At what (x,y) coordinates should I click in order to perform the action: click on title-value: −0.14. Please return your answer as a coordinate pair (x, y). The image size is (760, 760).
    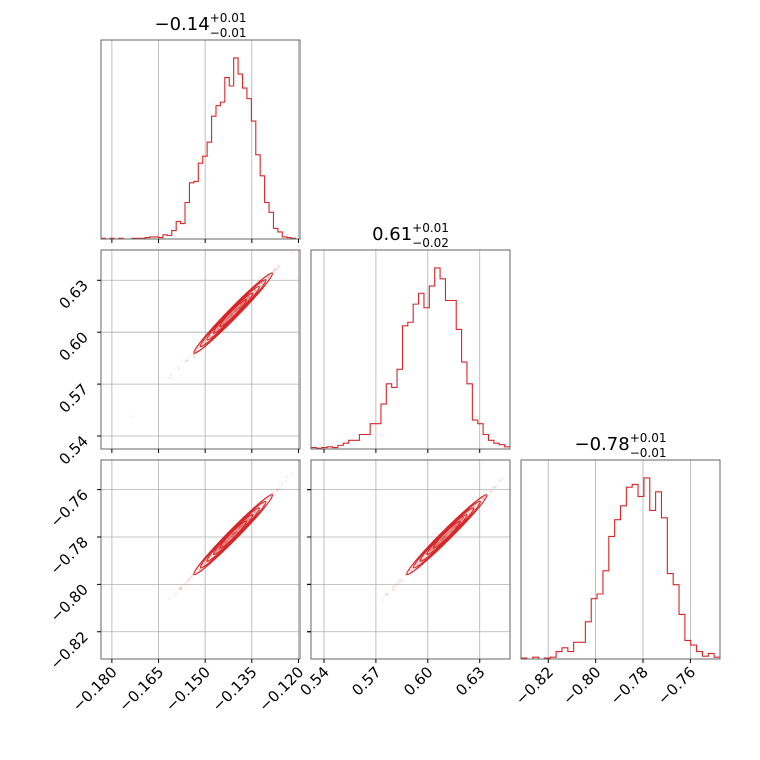
    Looking at the image, I should click on (182, 24).